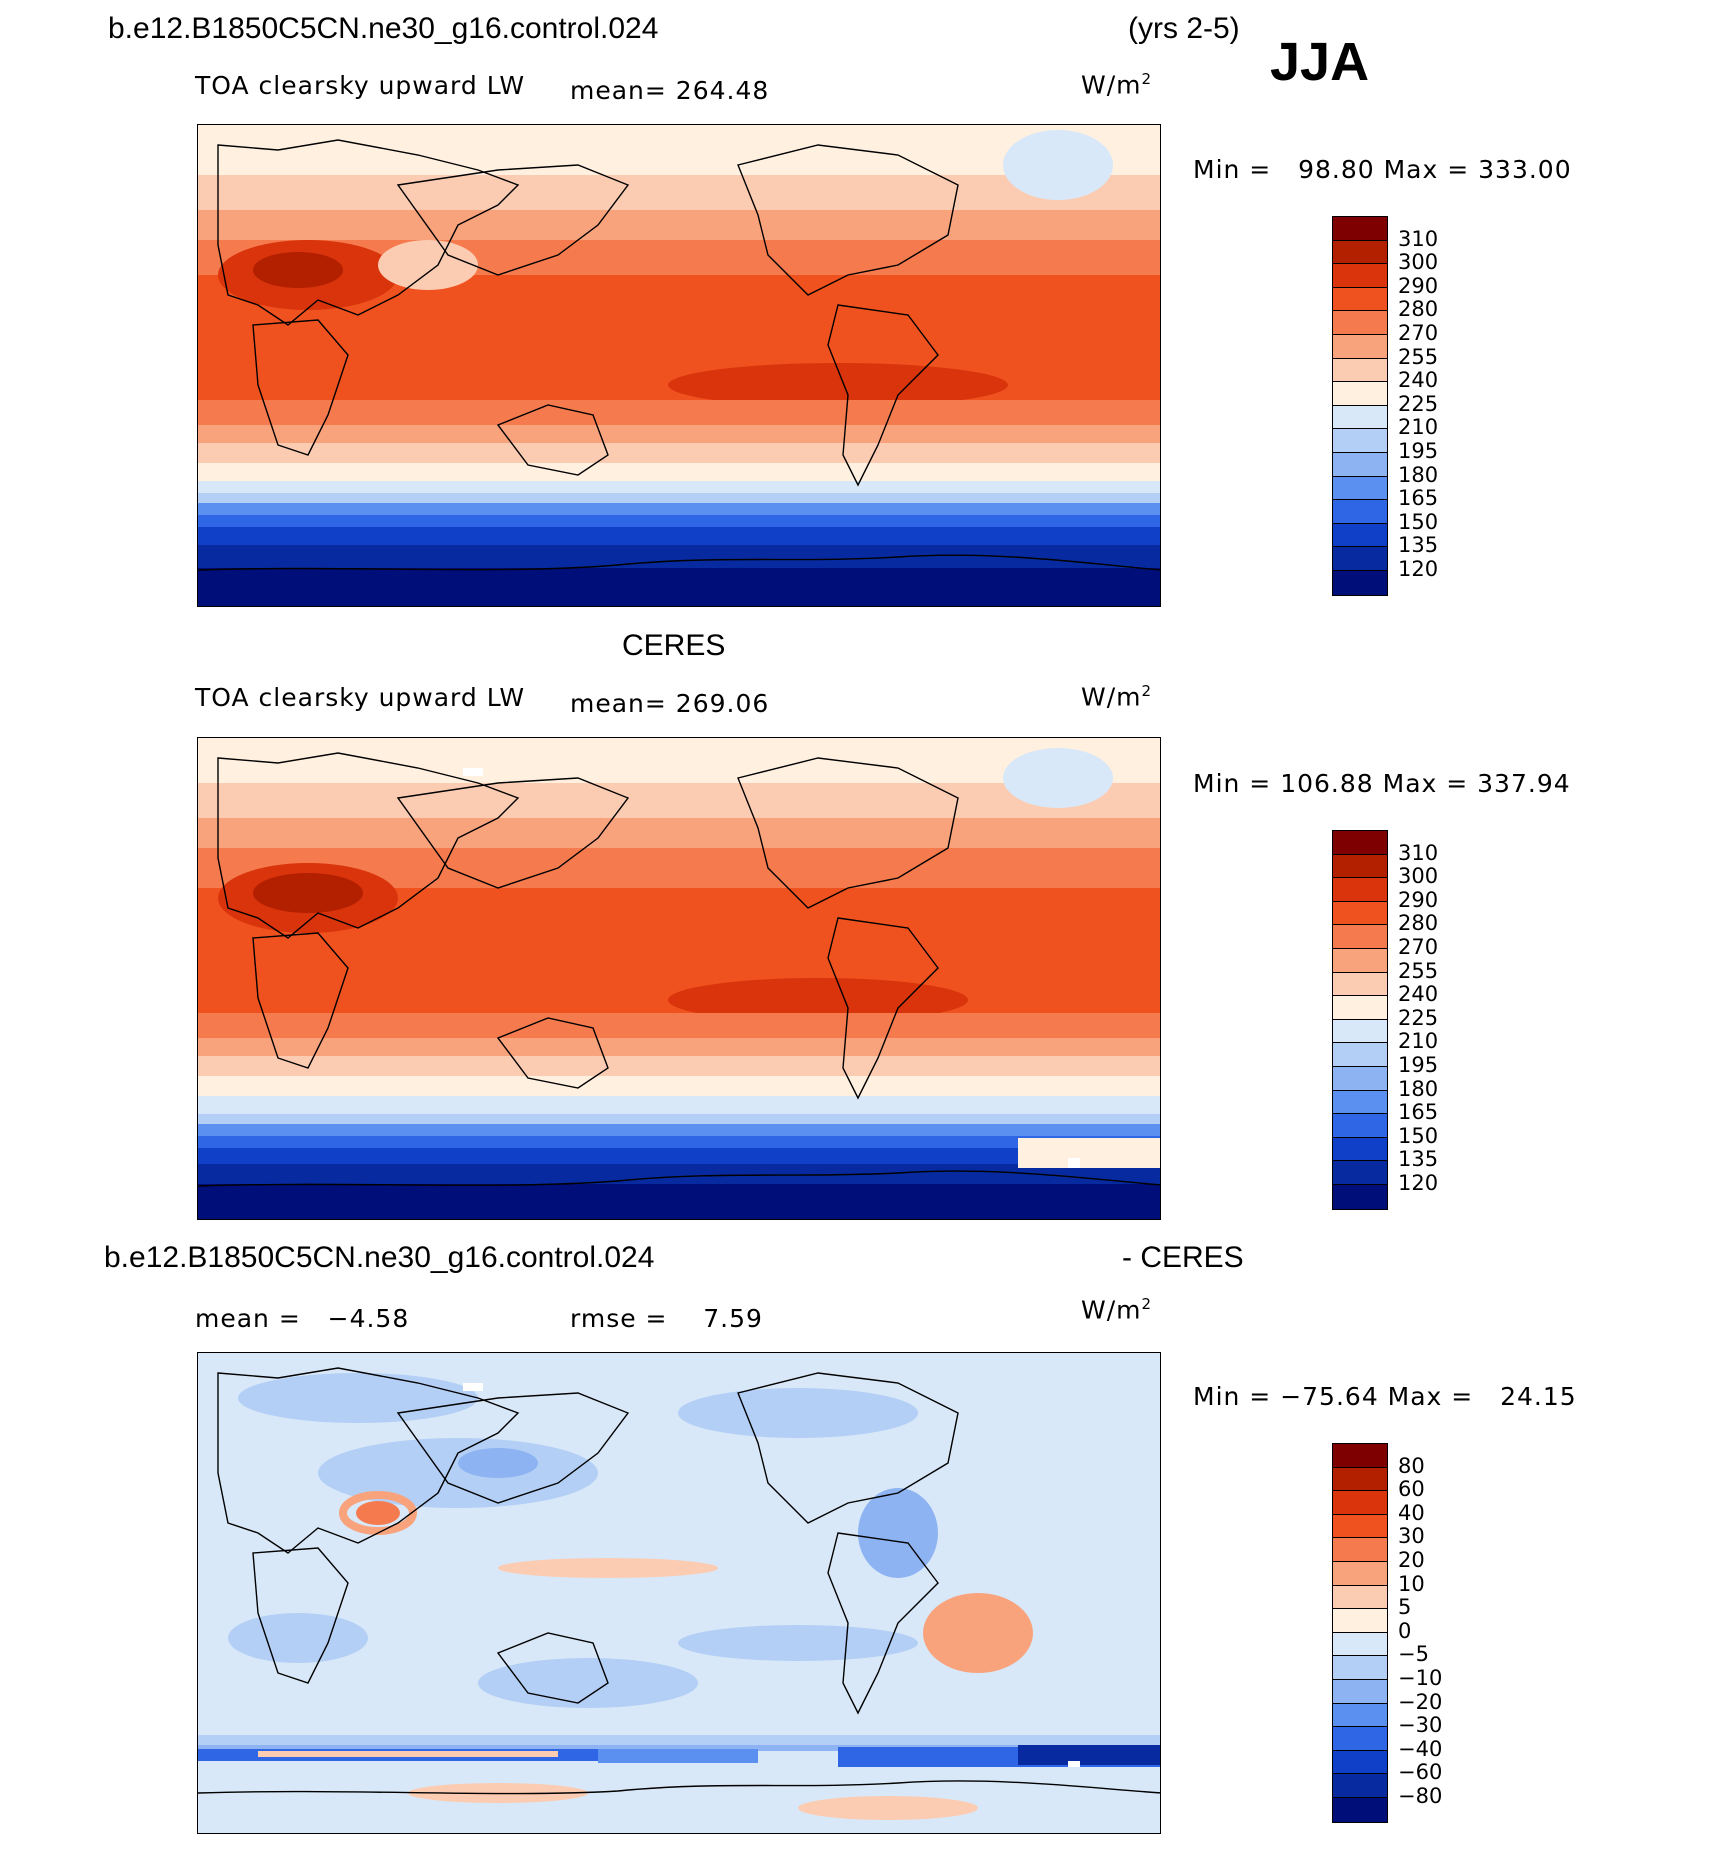 The width and height of the screenshot is (1710, 1869). I want to click on panel3-colorbar-tick-label: −20, so click(1420, 1701).